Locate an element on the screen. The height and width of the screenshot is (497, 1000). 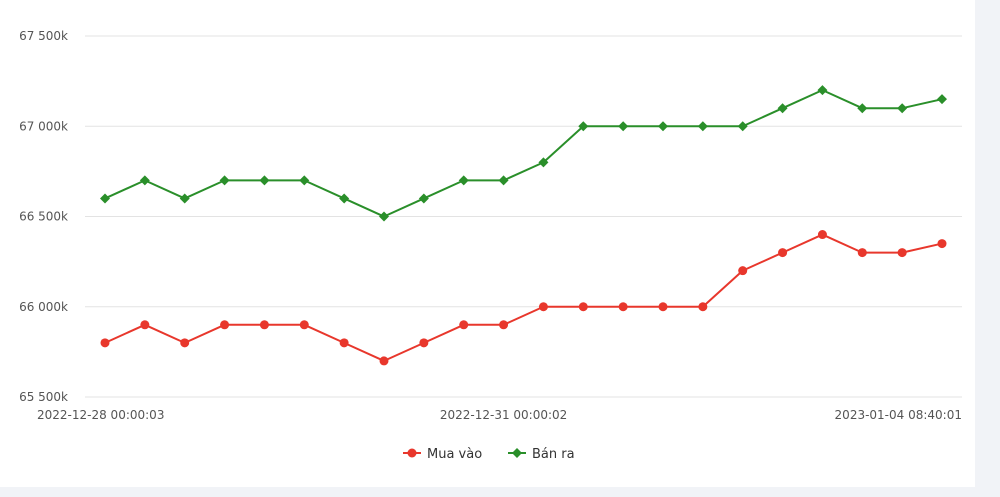
y-tick-label: 67 500k is located at coordinates (43, 36).